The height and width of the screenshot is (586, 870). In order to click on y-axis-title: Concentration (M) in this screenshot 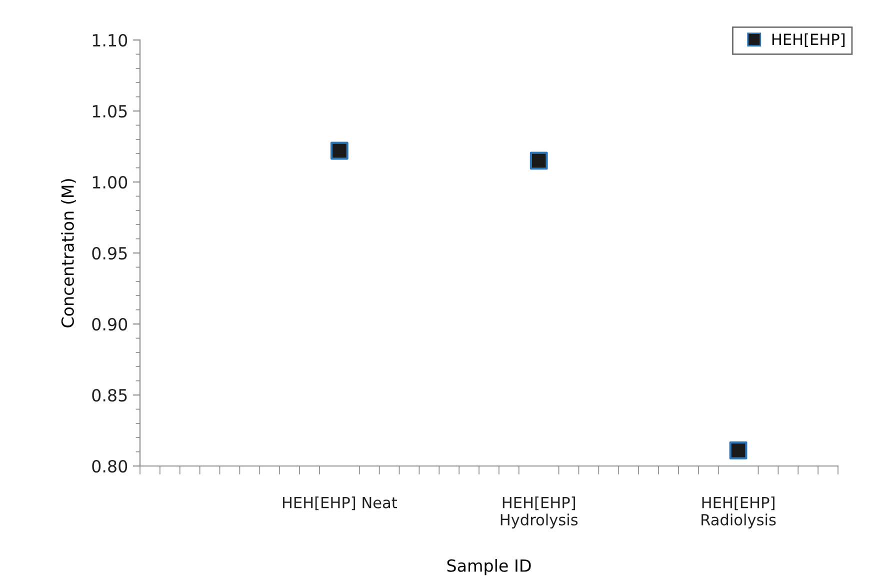, I will do `click(68, 253)`.